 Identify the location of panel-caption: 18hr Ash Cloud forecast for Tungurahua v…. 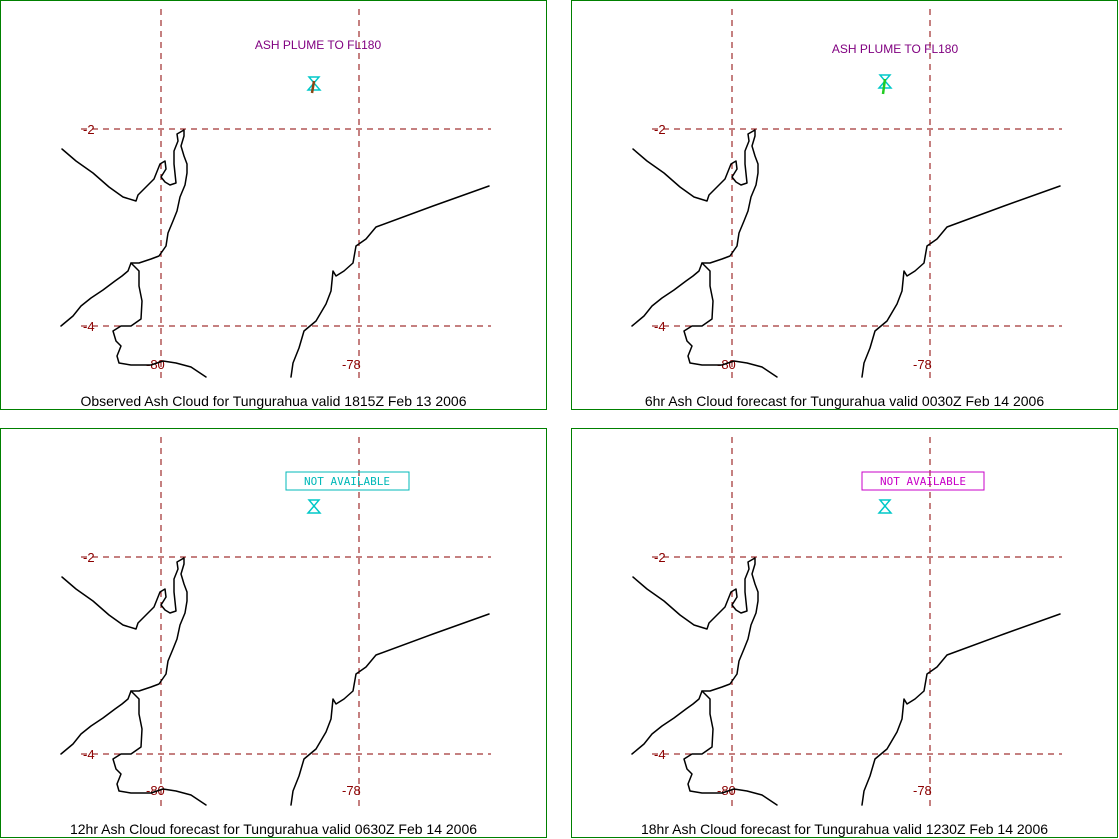
(844, 829).